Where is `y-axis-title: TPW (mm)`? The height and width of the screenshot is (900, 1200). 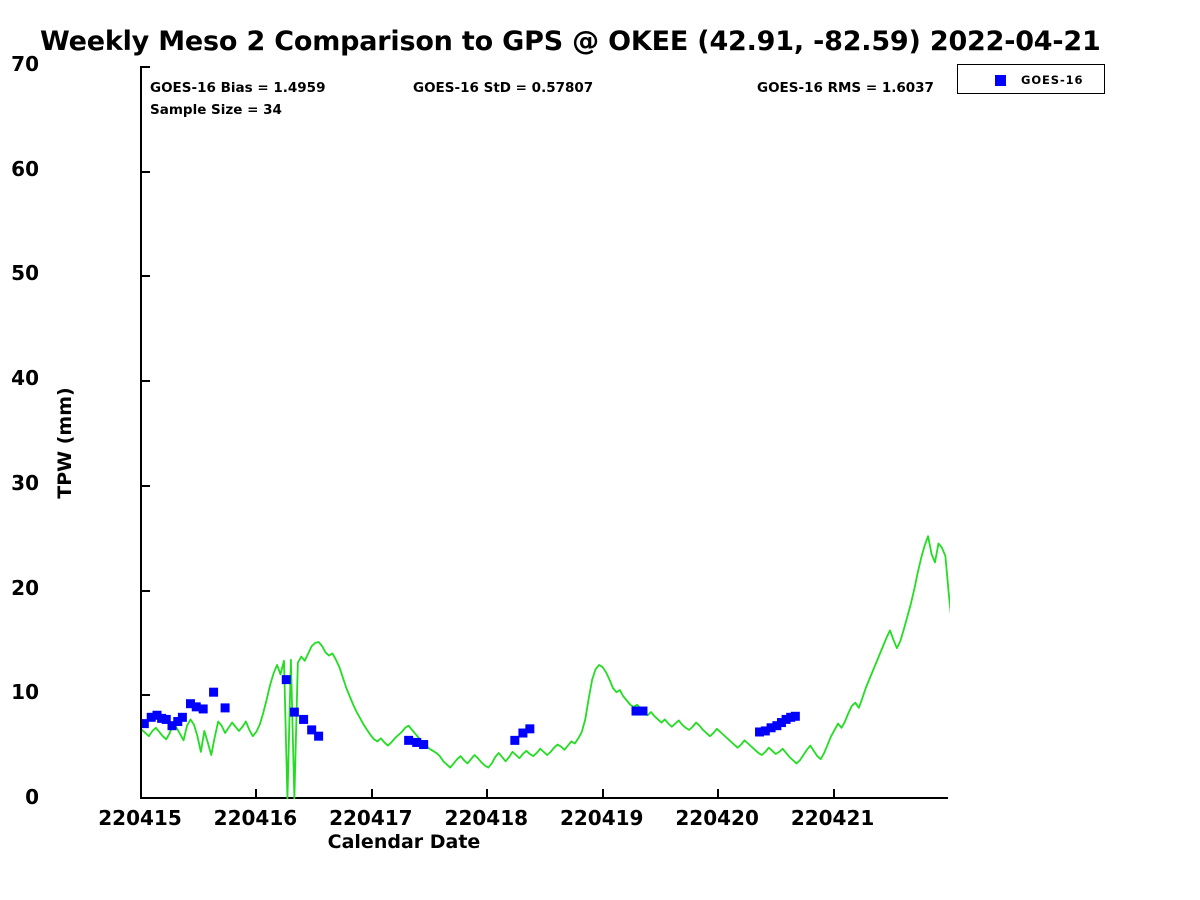 y-axis-title: TPW (mm) is located at coordinates (65, 443).